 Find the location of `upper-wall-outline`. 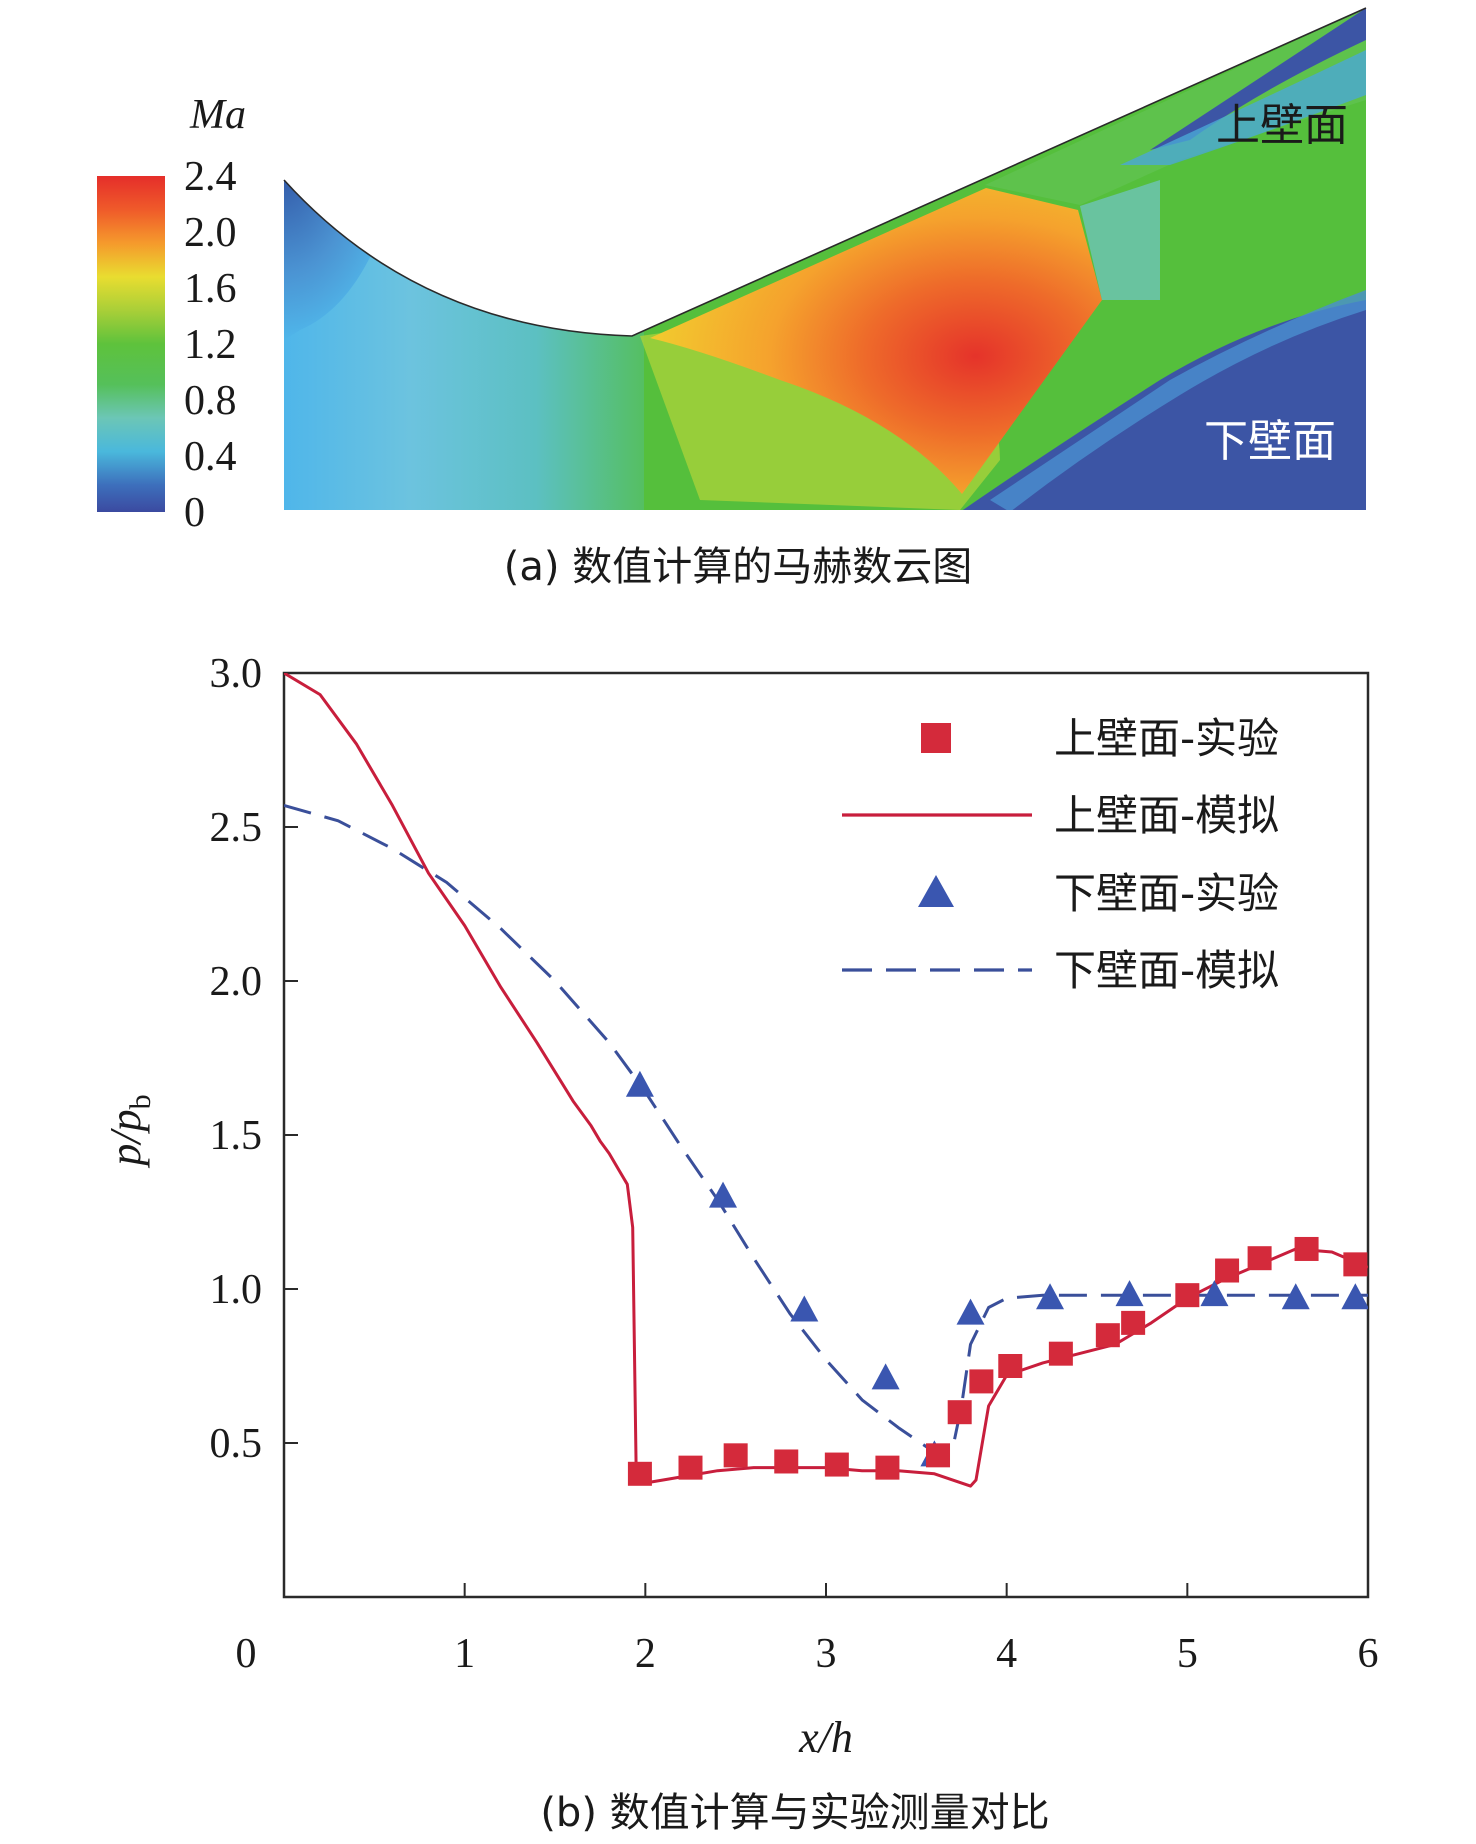

upper-wall-outline is located at coordinates (825, 172).